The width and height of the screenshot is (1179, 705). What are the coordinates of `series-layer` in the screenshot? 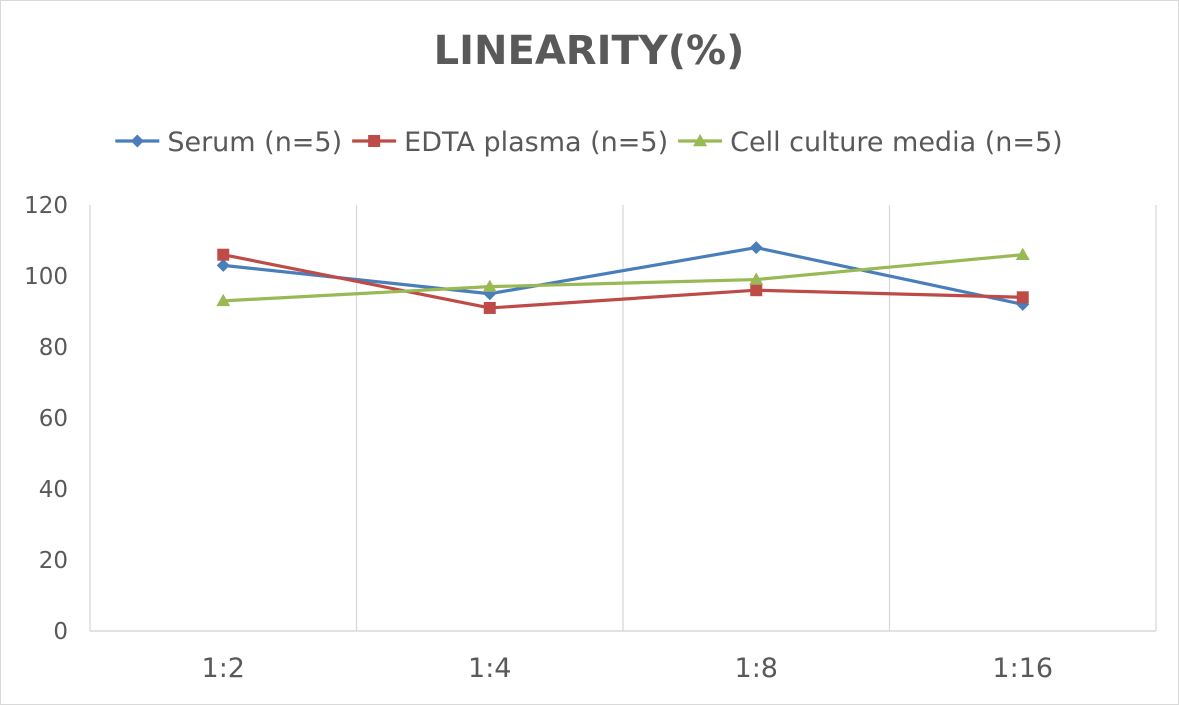 It's located at (623, 277).